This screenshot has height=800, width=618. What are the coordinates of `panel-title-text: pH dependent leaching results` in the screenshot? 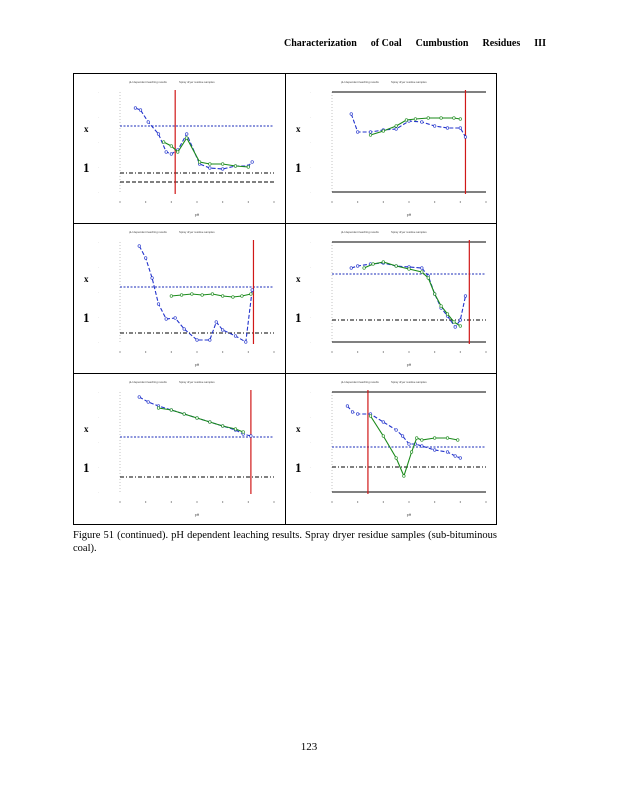 It's located at (360, 82).